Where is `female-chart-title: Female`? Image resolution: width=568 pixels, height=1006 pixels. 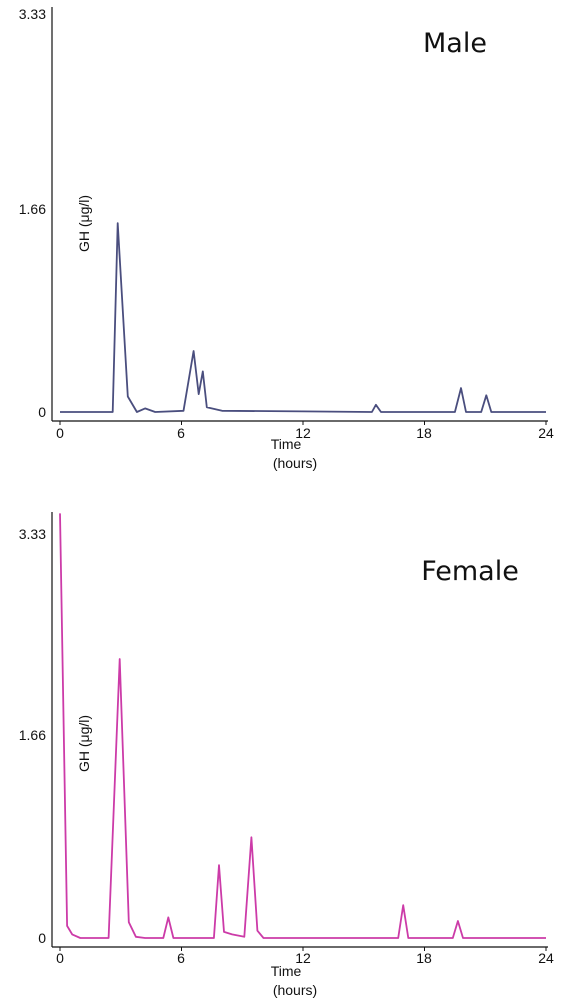
female-chart-title: Female is located at coordinates (470, 571).